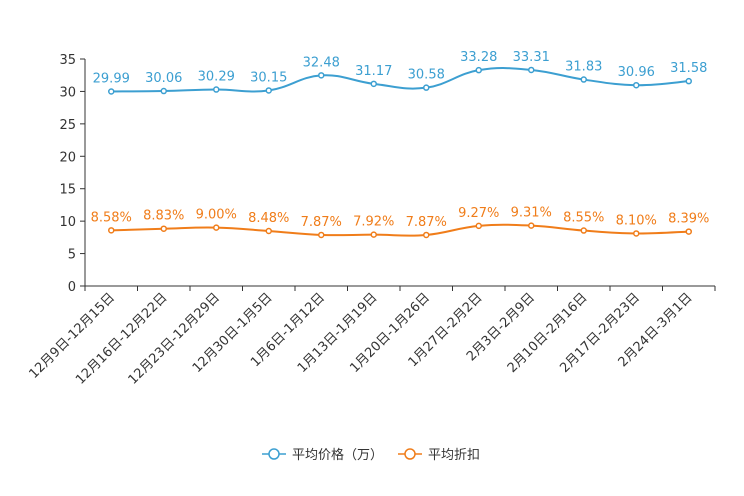  Describe the element at coordinates (67, 222) in the screenshot. I see `y-tick-label: 10` at that location.